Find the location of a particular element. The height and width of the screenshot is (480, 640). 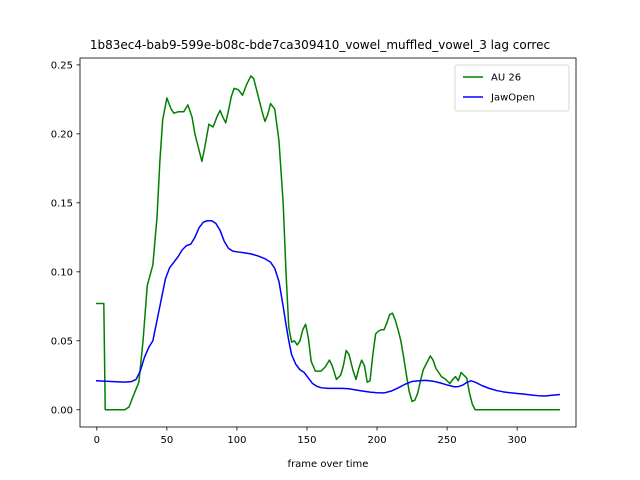

y-tick-label: 0.15 is located at coordinates (62, 203).